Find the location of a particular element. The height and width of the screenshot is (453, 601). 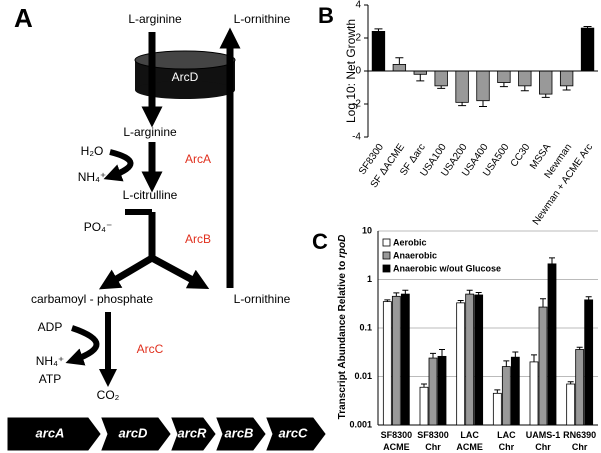

label: ArcD is located at coordinates (185, 77).